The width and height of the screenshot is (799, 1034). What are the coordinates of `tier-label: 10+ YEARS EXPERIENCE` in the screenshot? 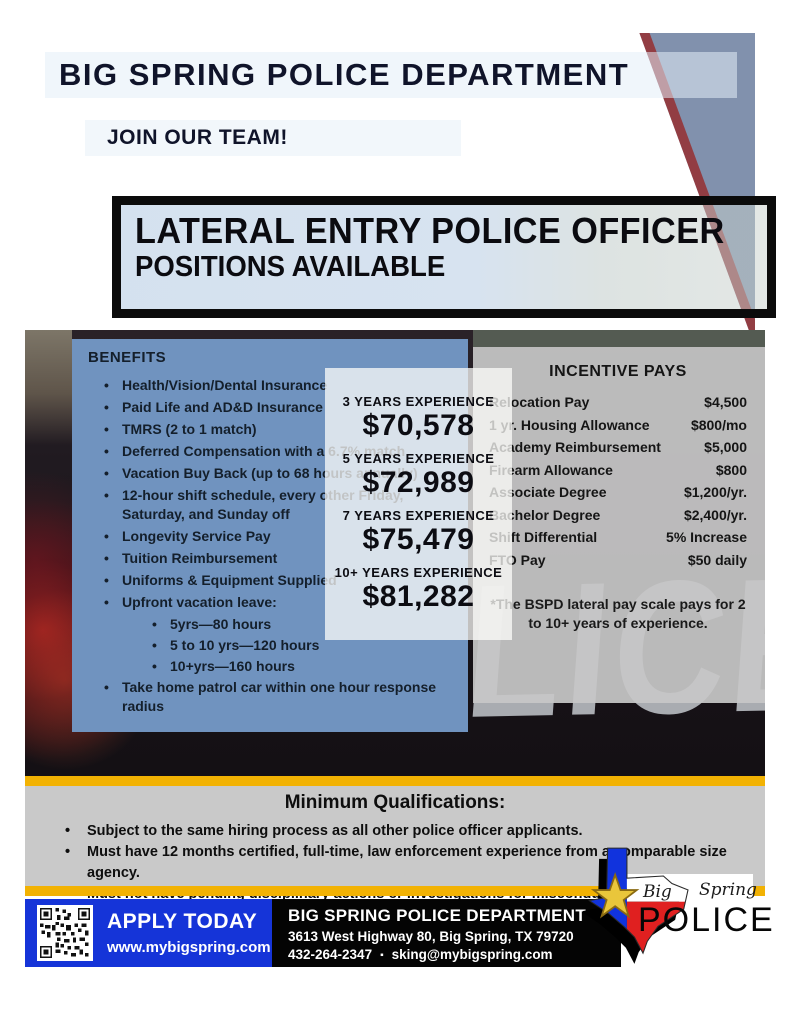 It's located at (418, 572).